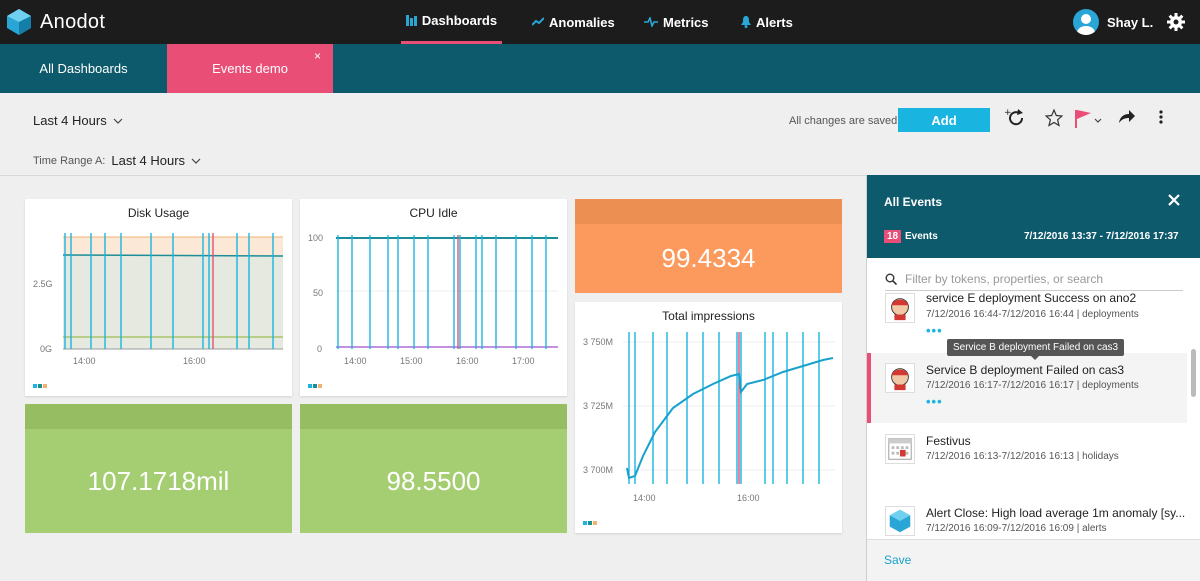  I want to click on events-scrollbar, so click(1193, 373).